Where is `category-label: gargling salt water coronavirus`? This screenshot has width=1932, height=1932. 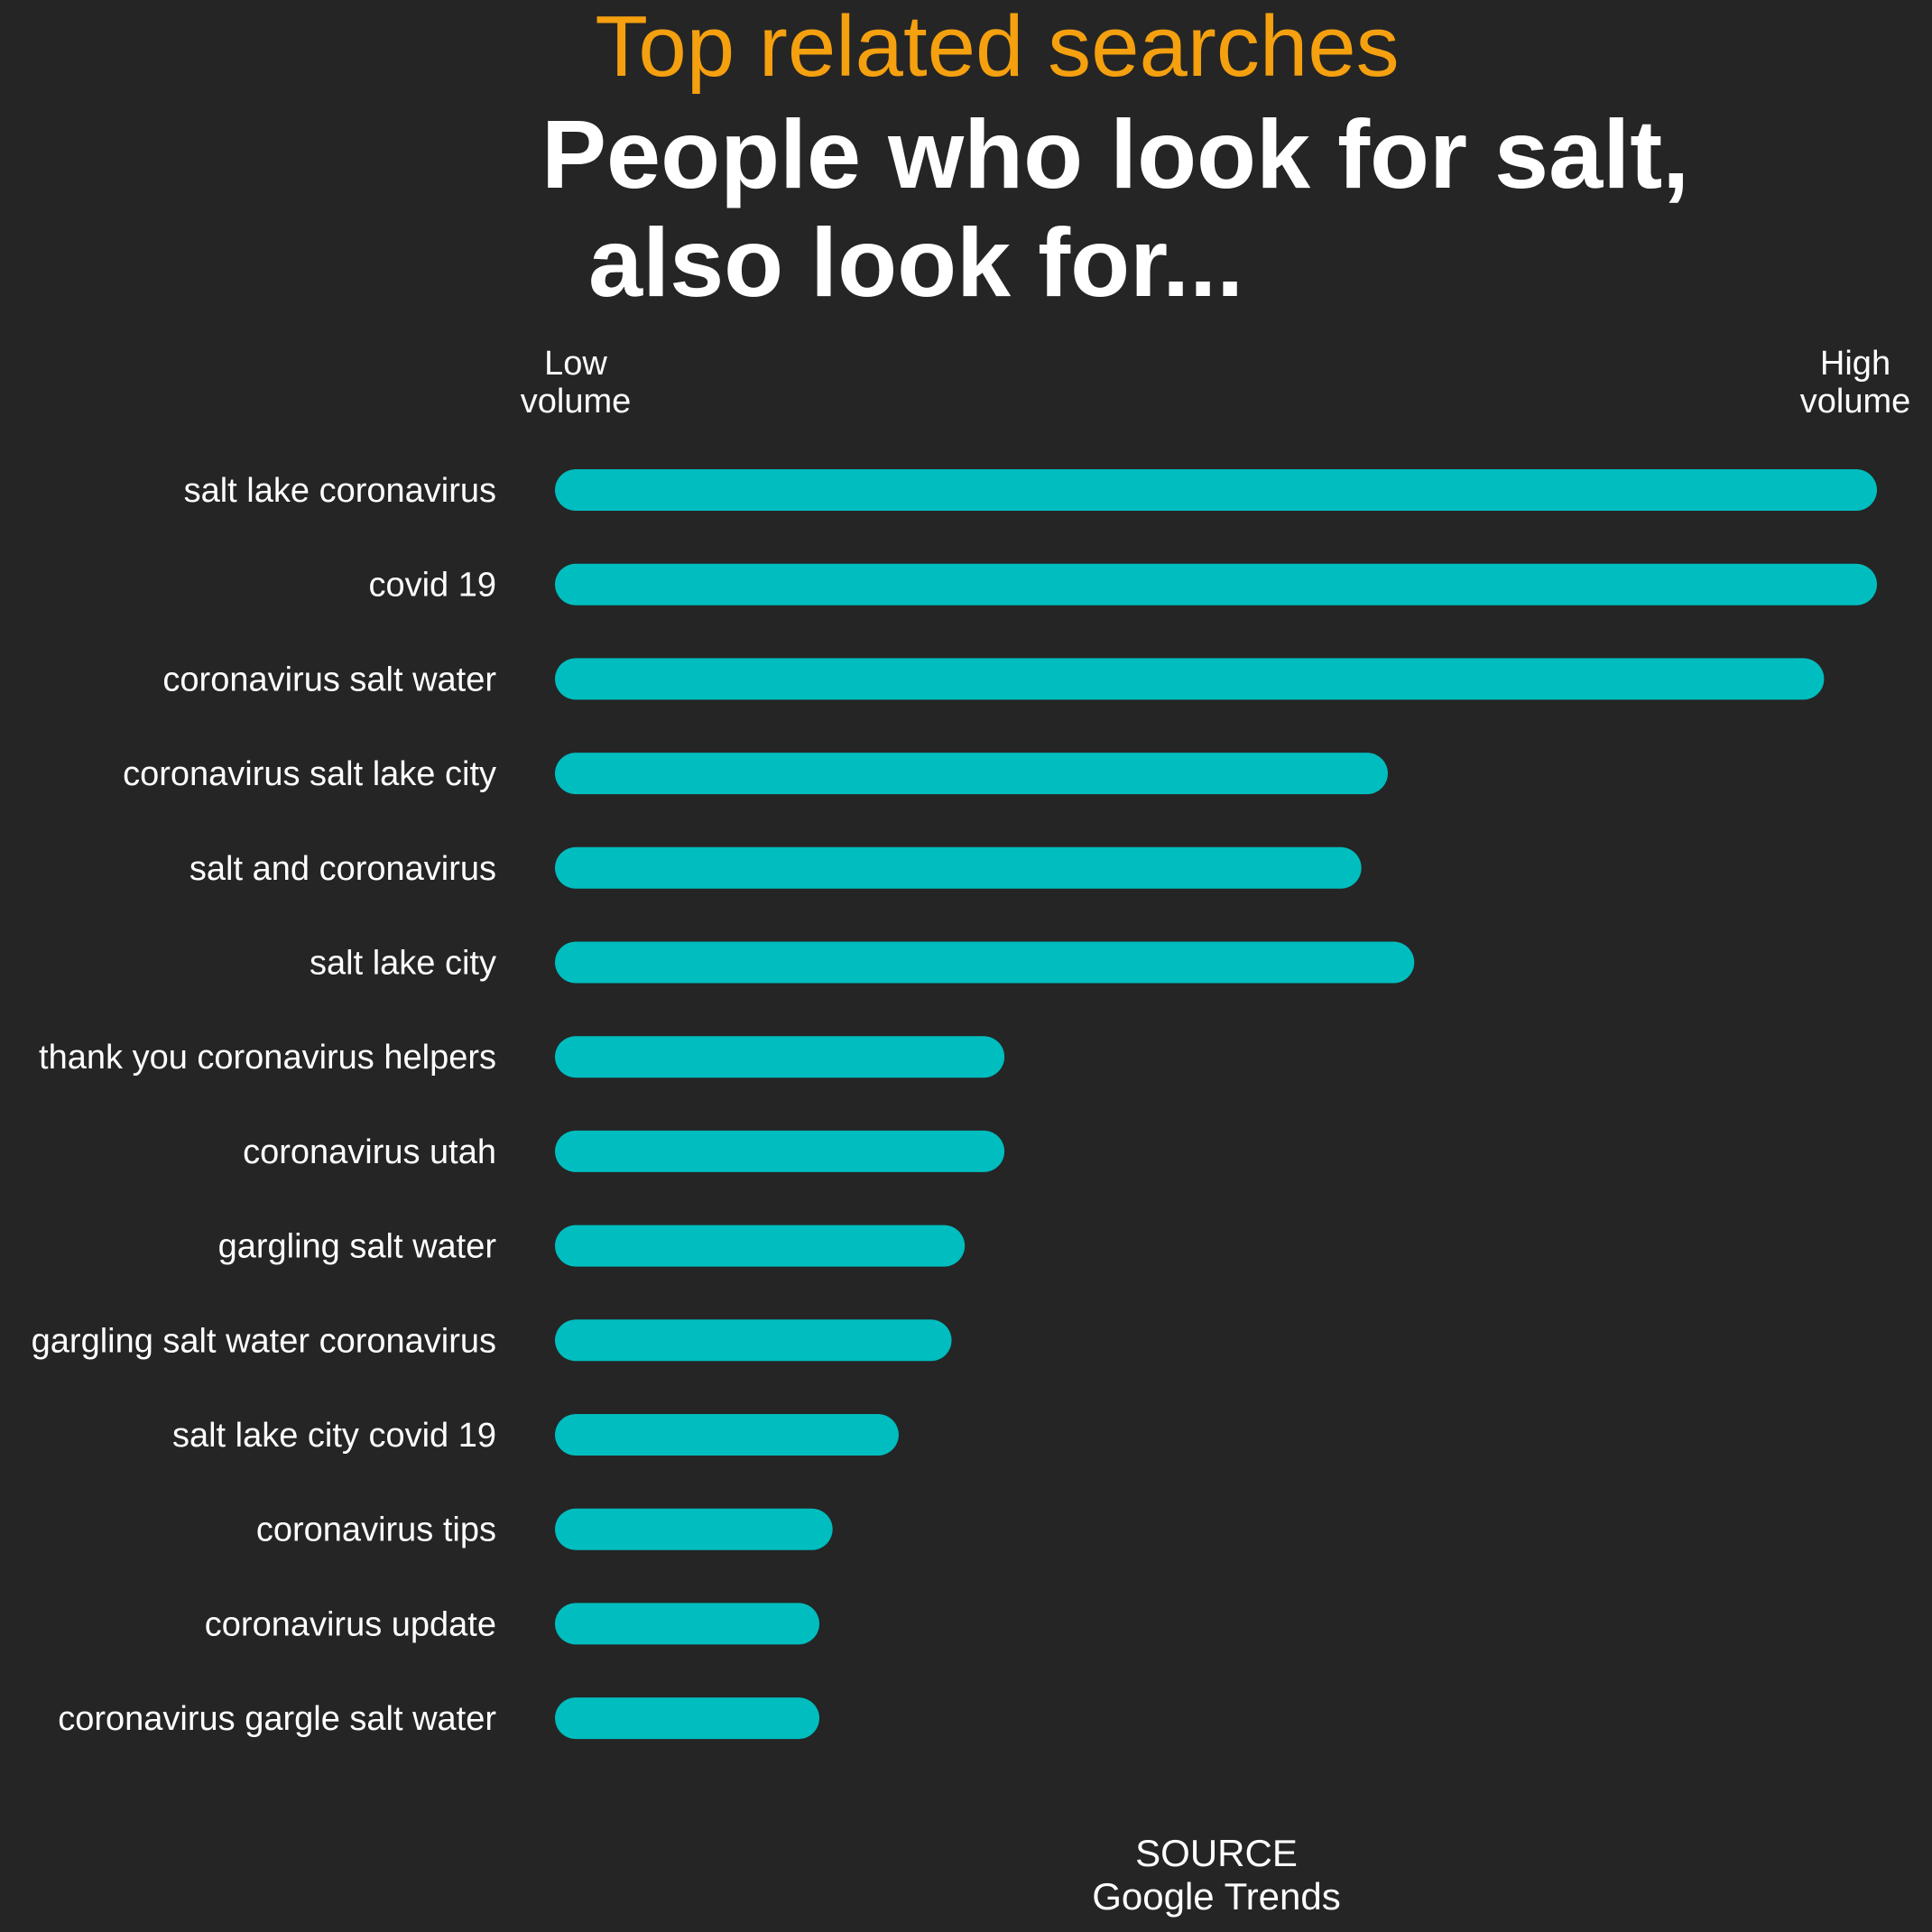 category-label: gargling salt water coronavirus is located at coordinates (264, 1341).